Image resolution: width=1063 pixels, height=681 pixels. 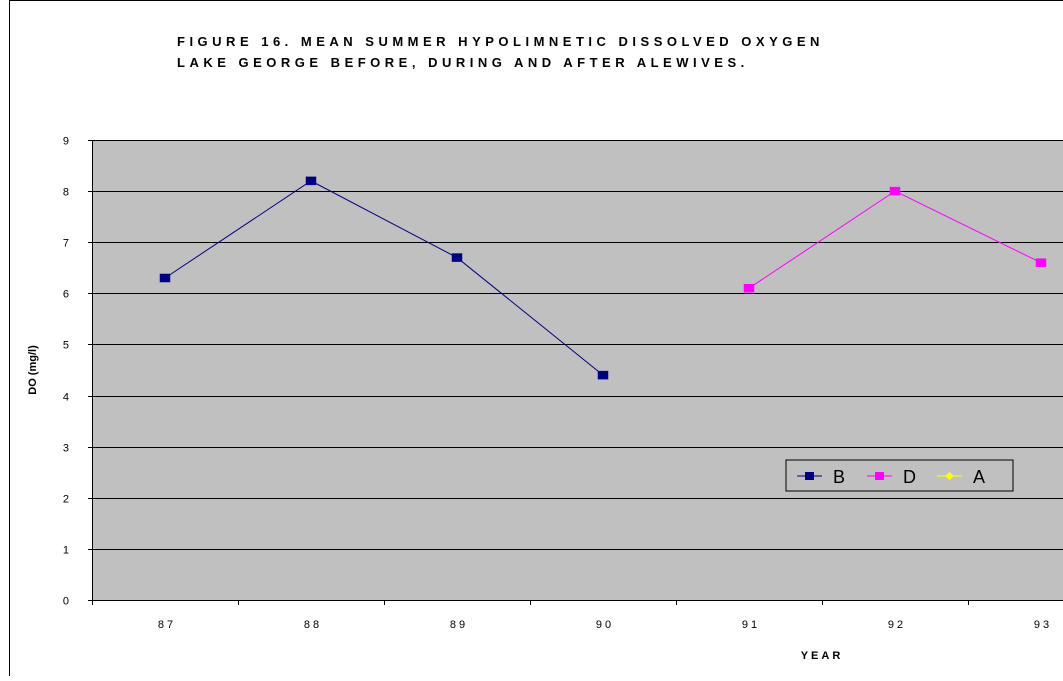 What do you see at coordinates (66, 398) in the screenshot?
I see `y-tick-label-4: 4` at bounding box center [66, 398].